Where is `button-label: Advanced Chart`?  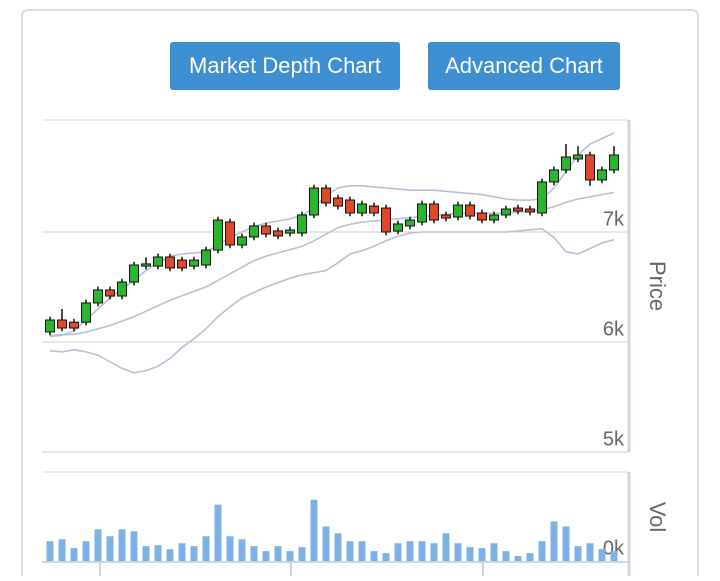
button-label: Advanced Chart is located at coordinates (524, 65).